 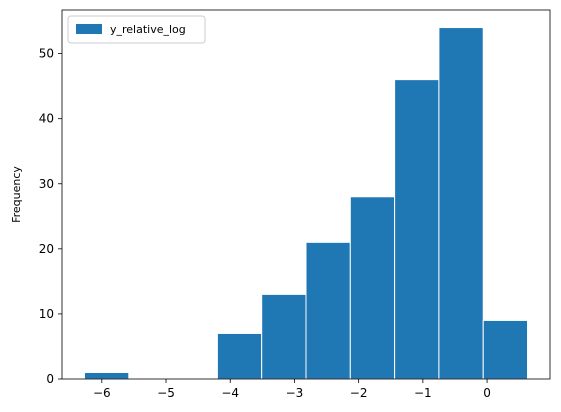 I want to click on legend-box, so click(x=136, y=29).